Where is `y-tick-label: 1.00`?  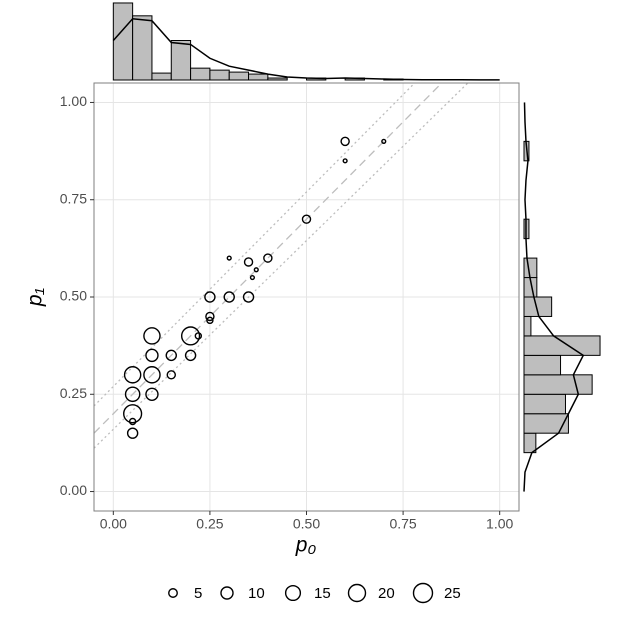
y-tick-label: 1.00 is located at coordinates (73, 101).